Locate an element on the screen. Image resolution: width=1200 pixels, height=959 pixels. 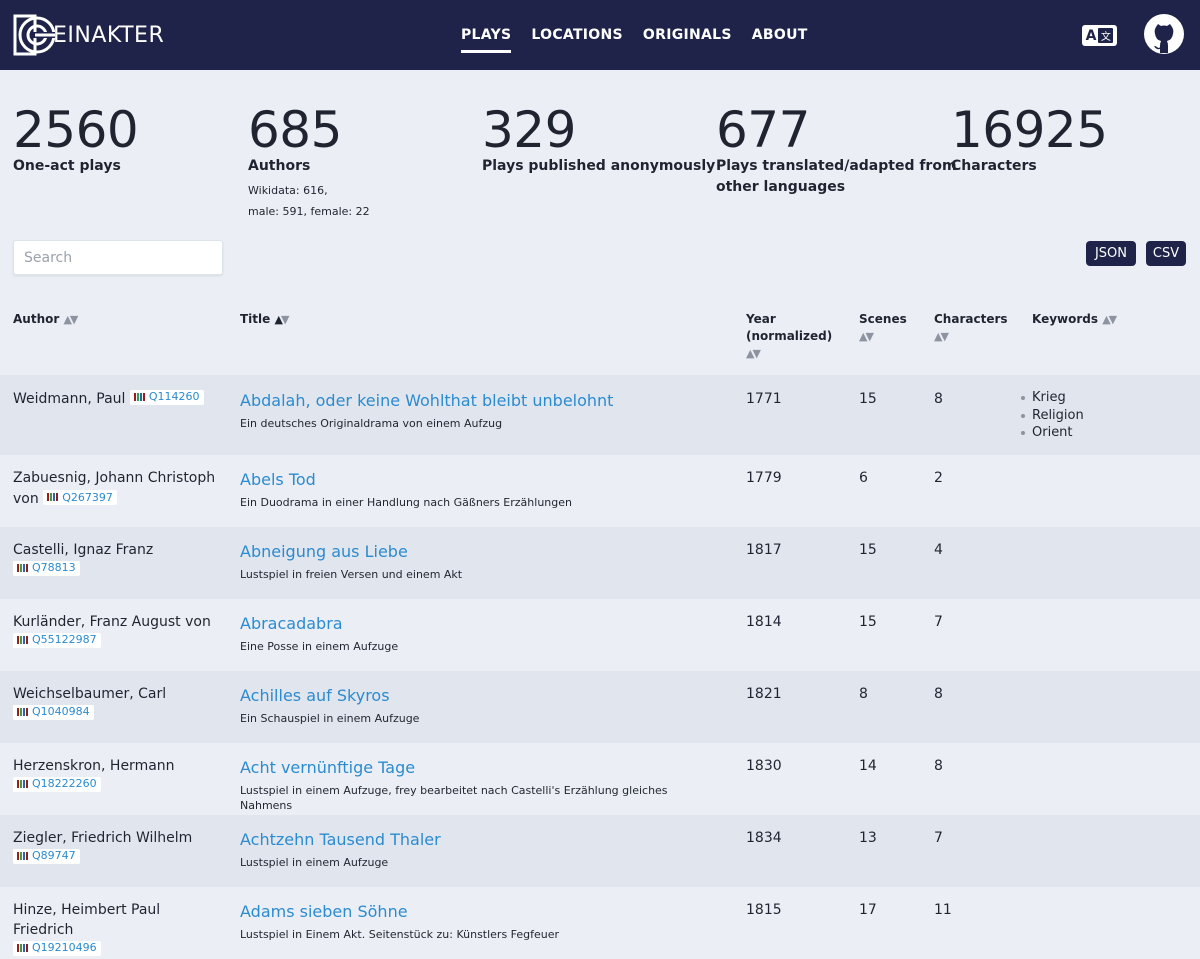
author-name: Kurländer, Franz August von is located at coordinates (112, 622).